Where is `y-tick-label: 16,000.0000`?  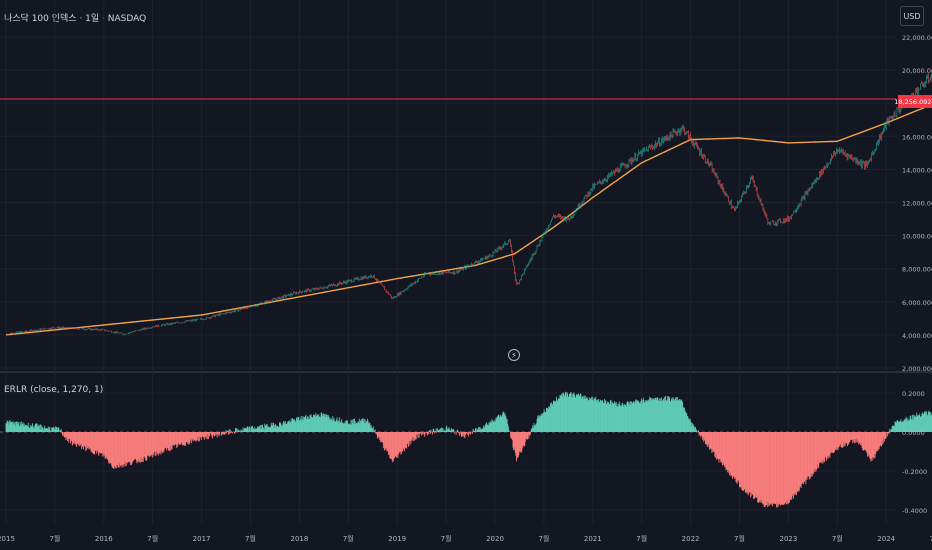 y-tick-label: 16,000.0000 is located at coordinates (917, 137).